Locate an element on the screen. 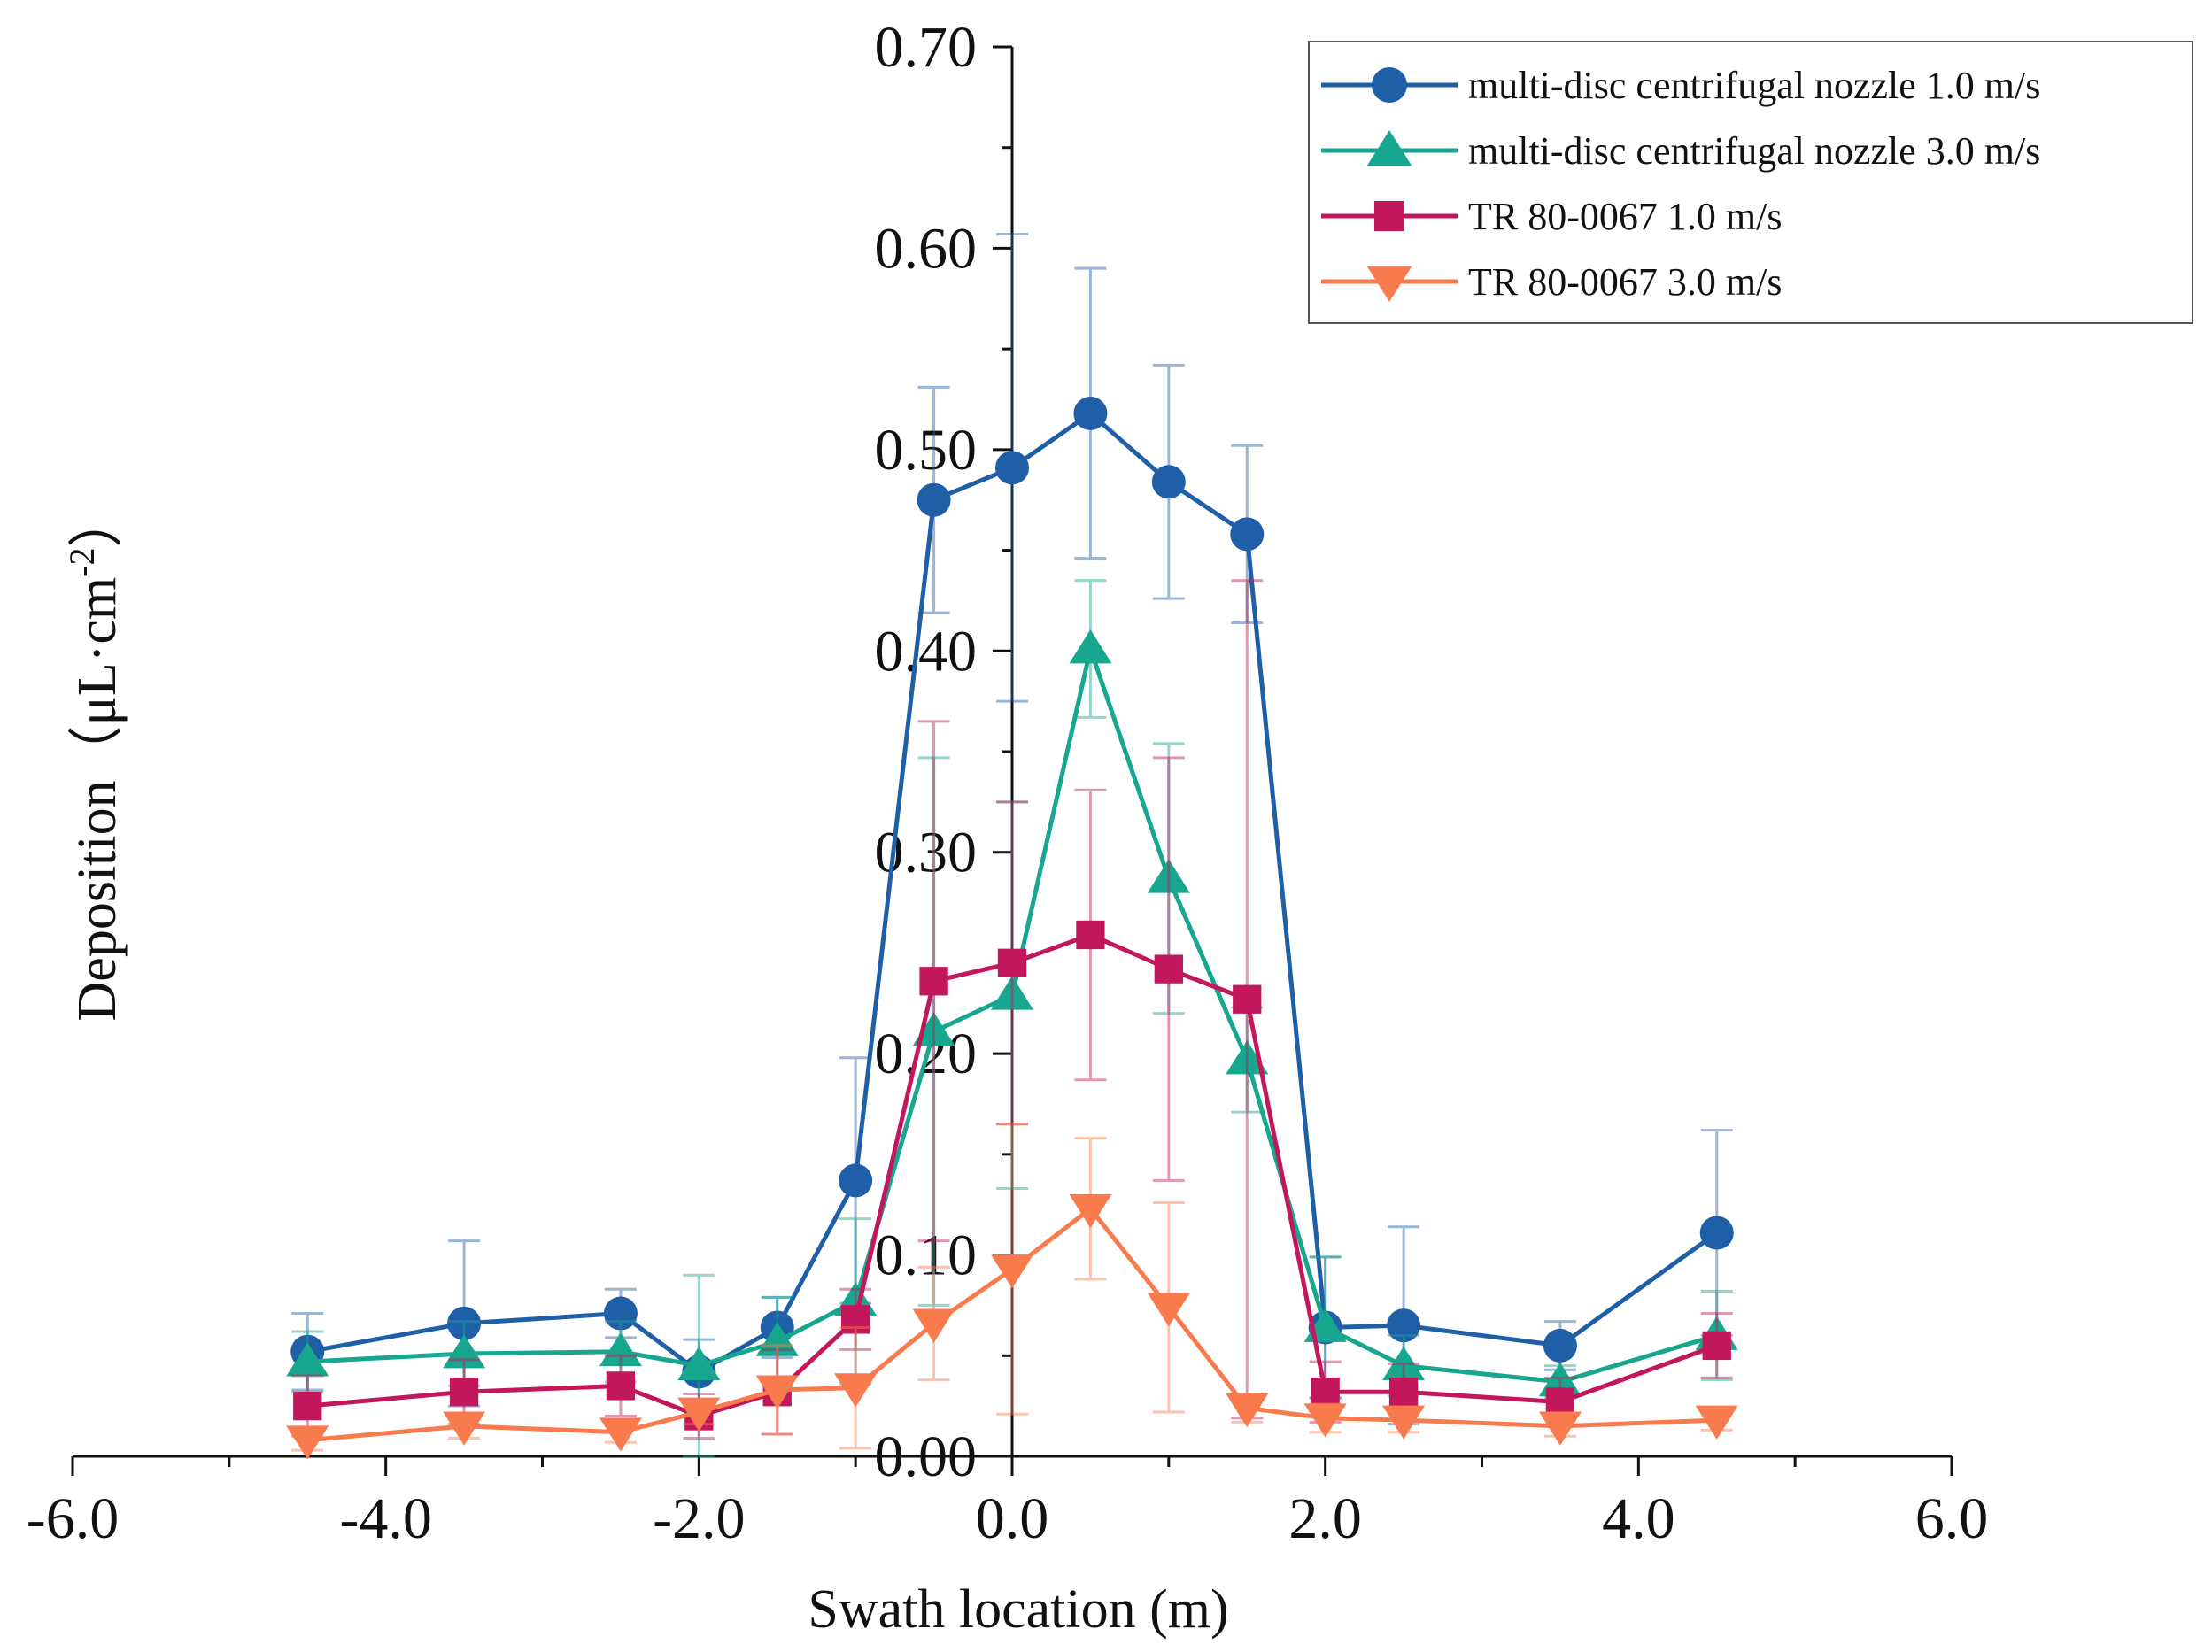 This screenshot has height=1652, width=2212. legend-label: multi-disc centrifugal nozzle 3.0 m/s is located at coordinates (1754, 151).